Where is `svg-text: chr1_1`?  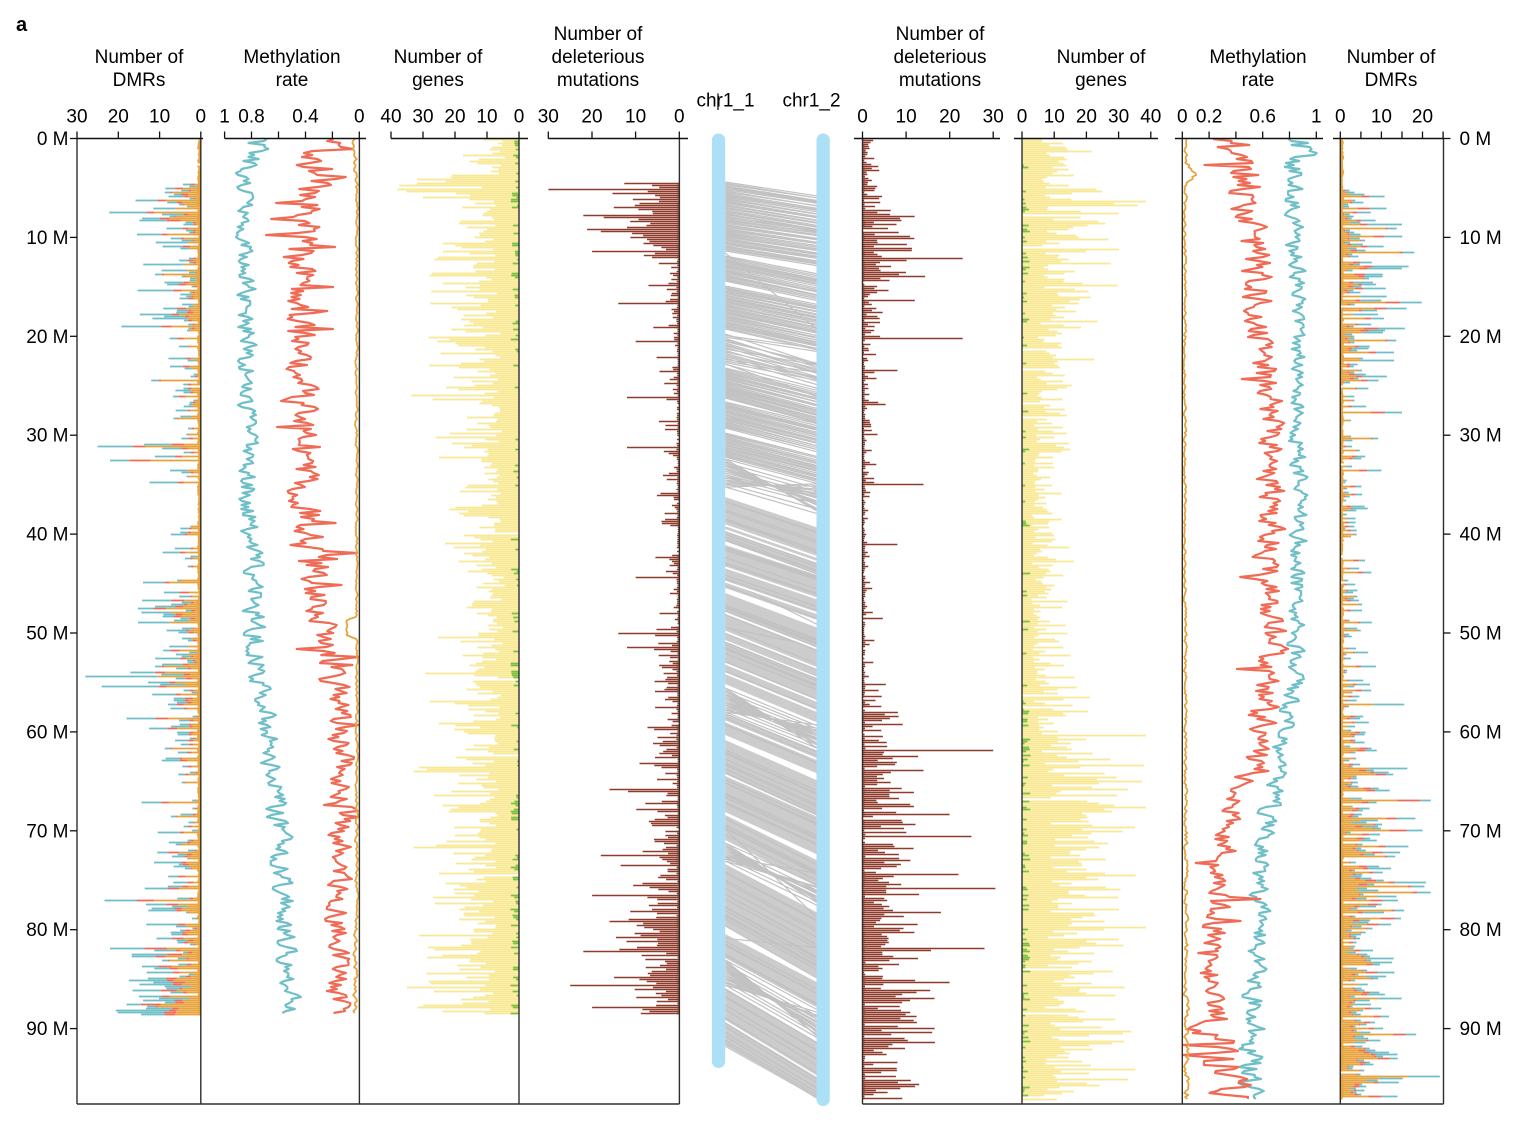 svg-text: chr1_1 is located at coordinates (725, 101).